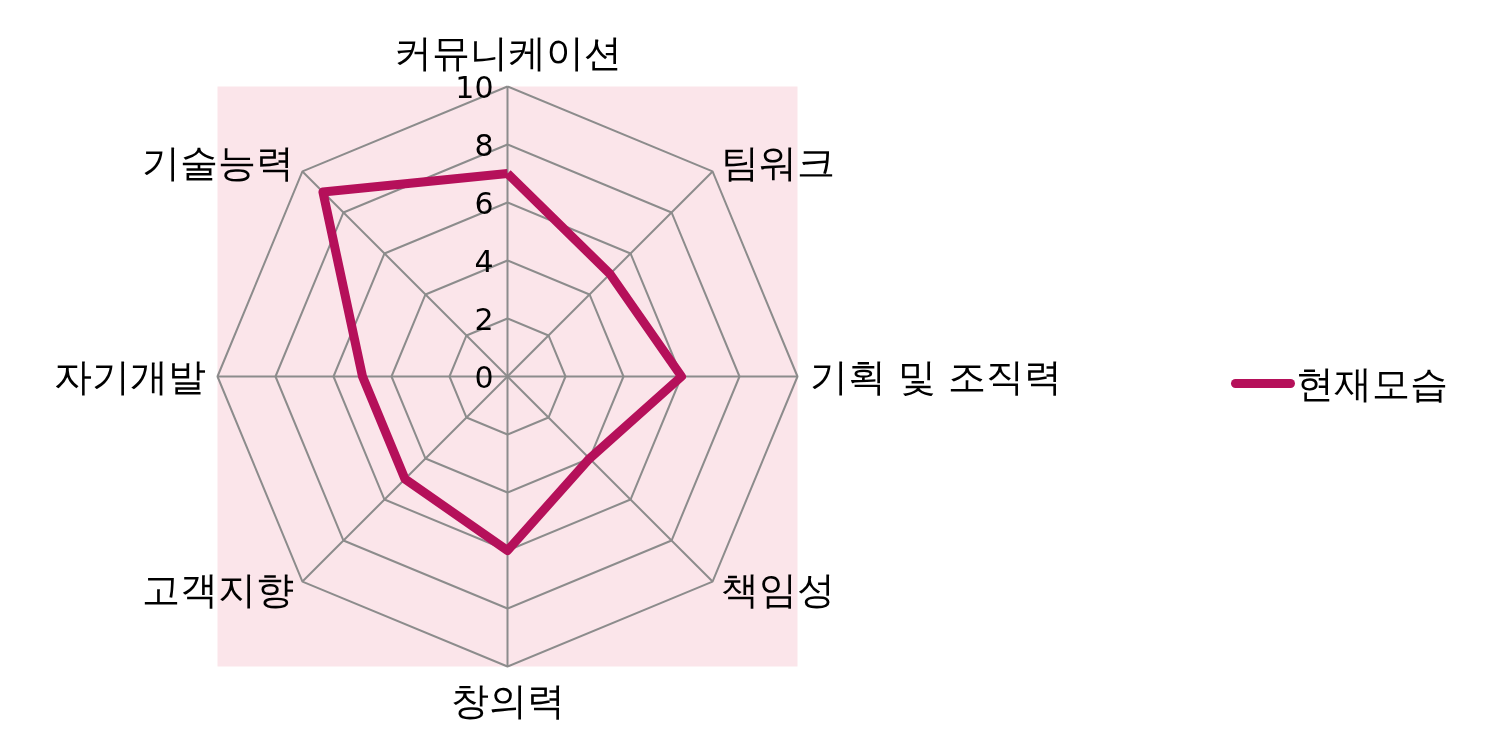  I want to click on y-tick-label: 4, so click(484, 261).